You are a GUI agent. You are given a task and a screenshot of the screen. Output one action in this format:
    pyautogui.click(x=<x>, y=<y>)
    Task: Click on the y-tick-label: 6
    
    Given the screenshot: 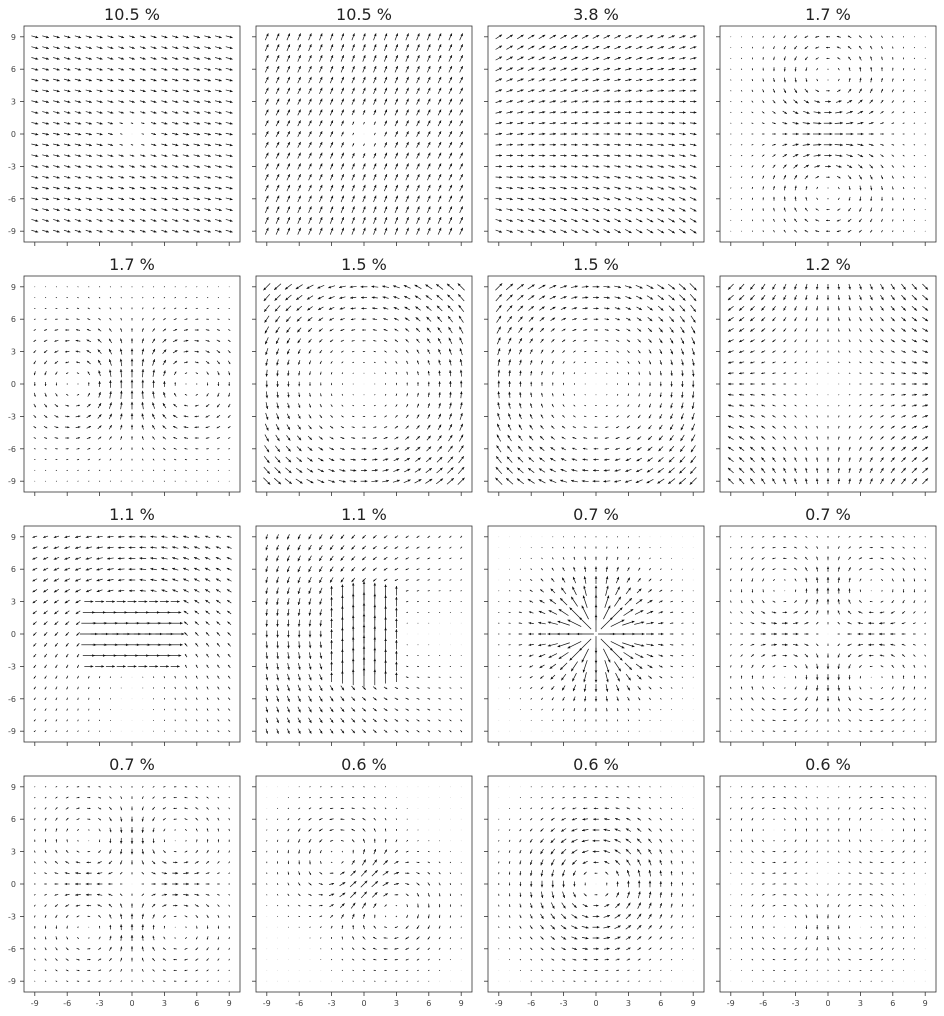 What is the action you would take?
    pyautogui.click(x=13, y=69)
    